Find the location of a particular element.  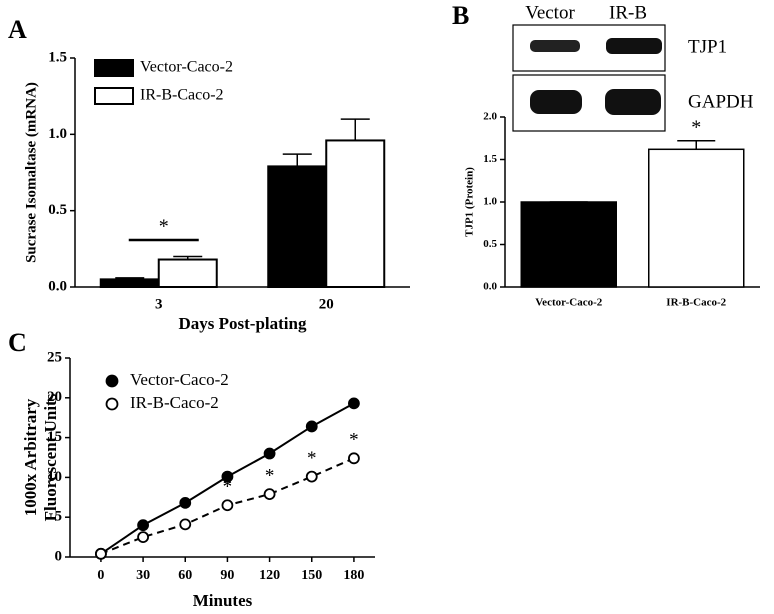

panel-letter: C is located at coordinates (17, 342).